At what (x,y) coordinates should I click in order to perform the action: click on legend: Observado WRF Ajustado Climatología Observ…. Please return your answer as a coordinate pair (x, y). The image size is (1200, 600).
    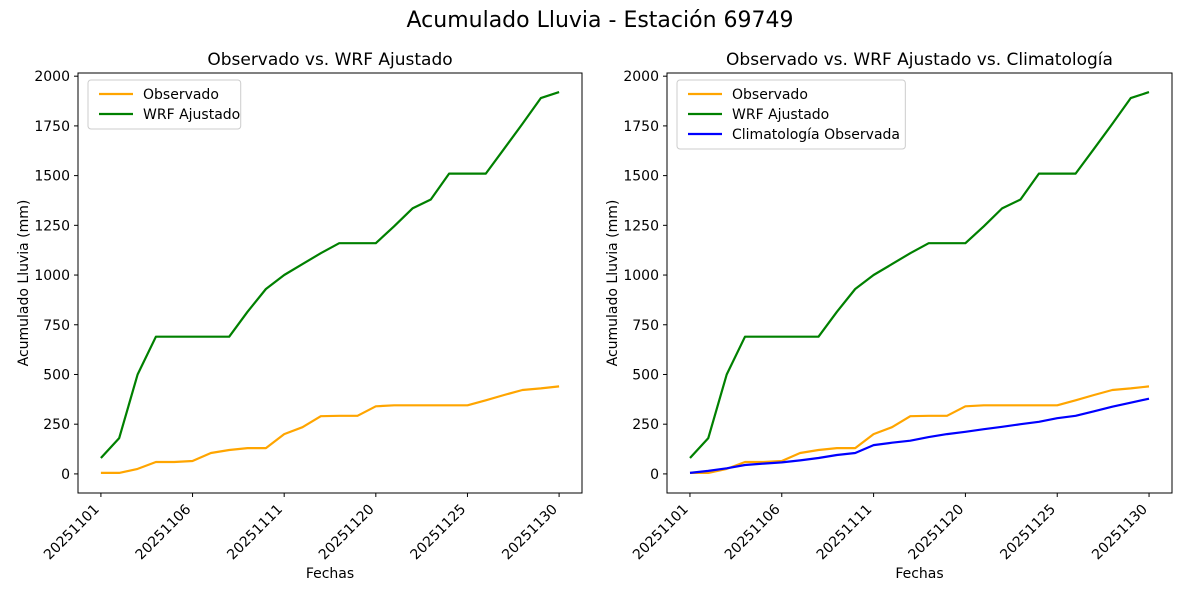
    Looking at the image, I should click on (791, 114).